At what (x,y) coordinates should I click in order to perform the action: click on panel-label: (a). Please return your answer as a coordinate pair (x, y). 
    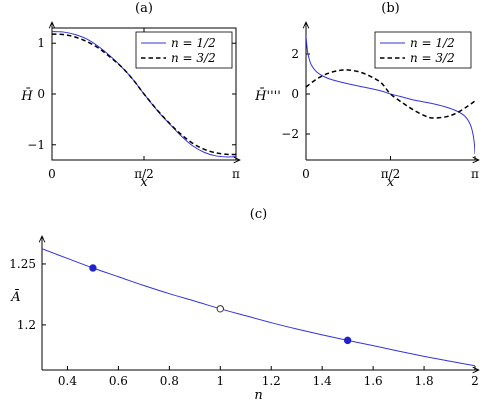
    Looking at the image, I should click on (144, 8).